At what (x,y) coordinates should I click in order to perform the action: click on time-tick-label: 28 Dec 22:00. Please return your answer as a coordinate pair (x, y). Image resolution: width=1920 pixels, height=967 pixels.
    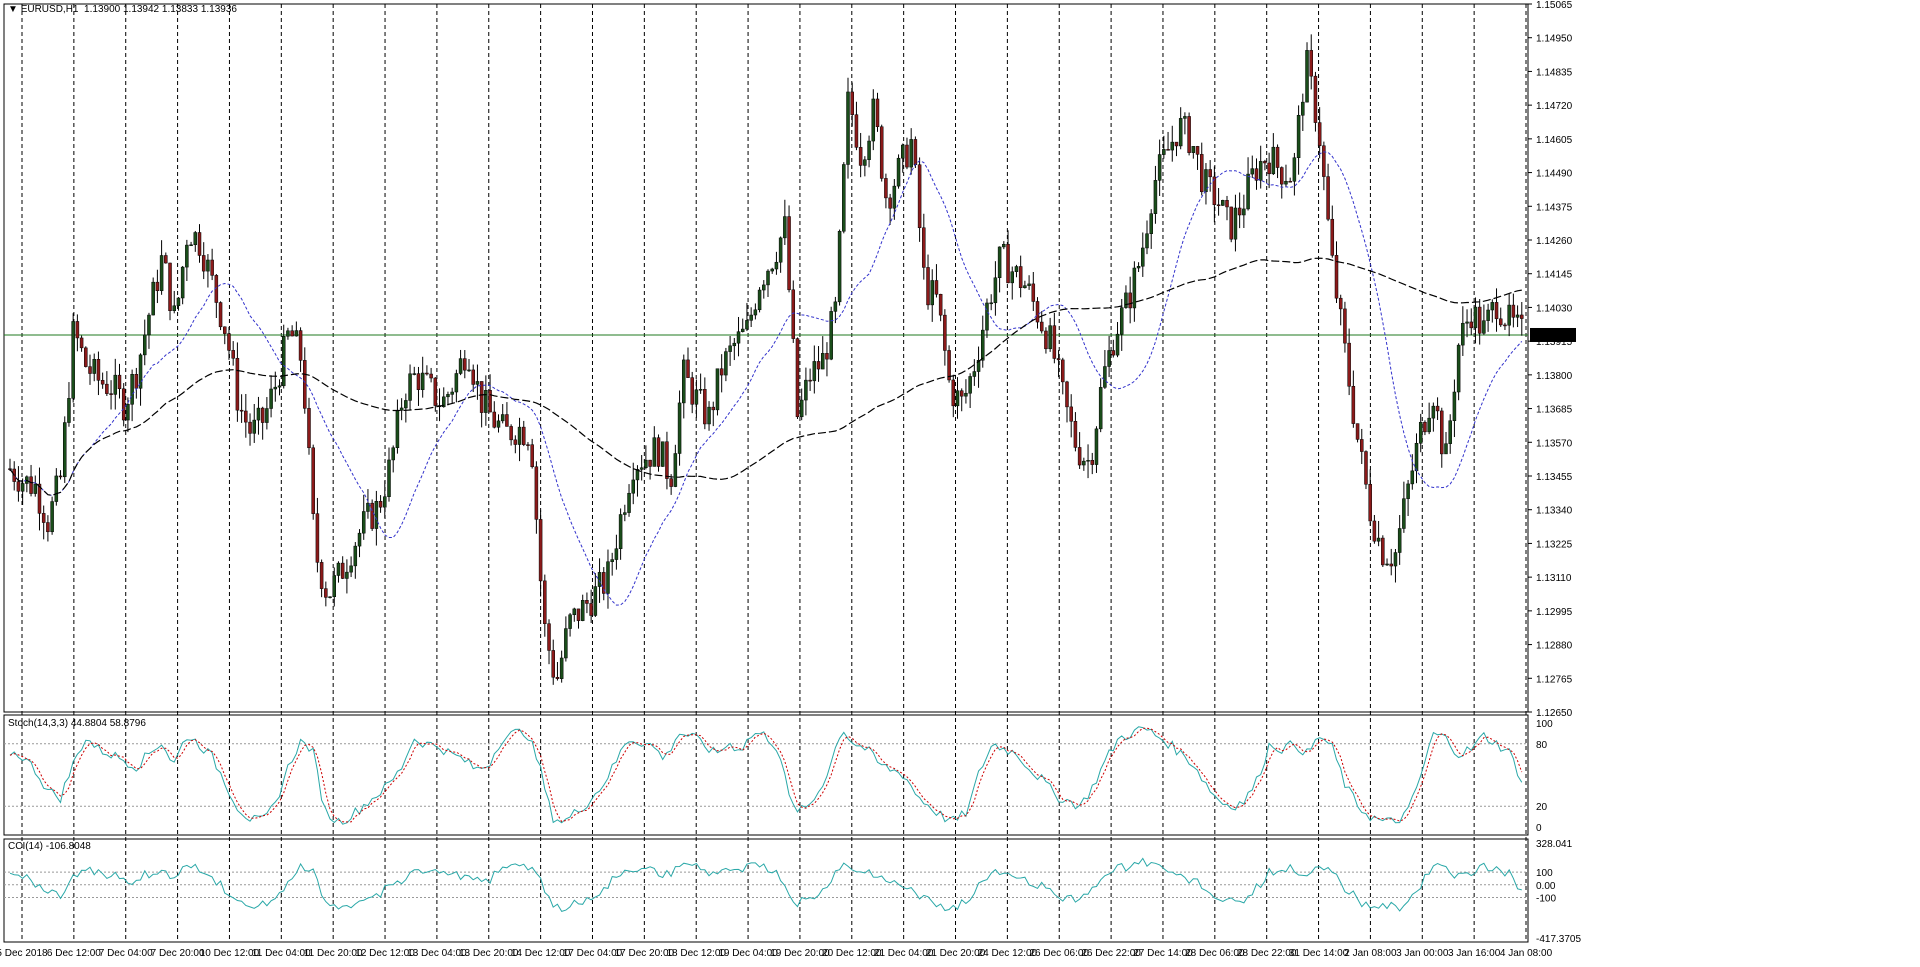
    Looking at the image, I should click on (1267, 953).